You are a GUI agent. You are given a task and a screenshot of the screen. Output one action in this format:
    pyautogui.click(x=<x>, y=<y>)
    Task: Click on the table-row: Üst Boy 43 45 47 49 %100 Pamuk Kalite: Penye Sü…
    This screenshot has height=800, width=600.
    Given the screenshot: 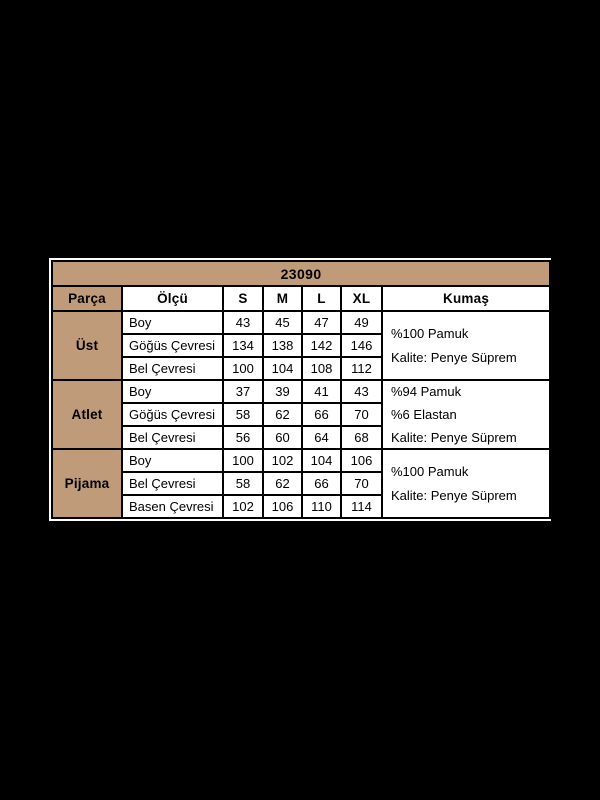 What is the action you would take?
    pyautogui.click(x=301, y=345)
    